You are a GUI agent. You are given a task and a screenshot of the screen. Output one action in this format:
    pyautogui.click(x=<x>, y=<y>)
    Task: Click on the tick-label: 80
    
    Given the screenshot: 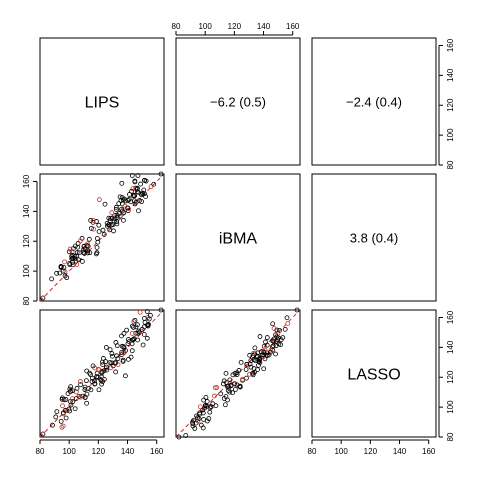 What is the action you would take?
    pyautogui.click(x=450, y=436)
    